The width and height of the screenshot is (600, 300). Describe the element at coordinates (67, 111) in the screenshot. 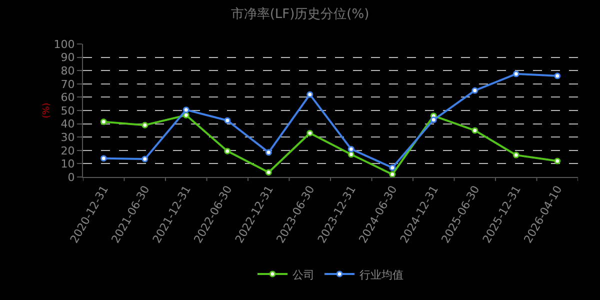

I see `y-tick-label: 50` at that location.